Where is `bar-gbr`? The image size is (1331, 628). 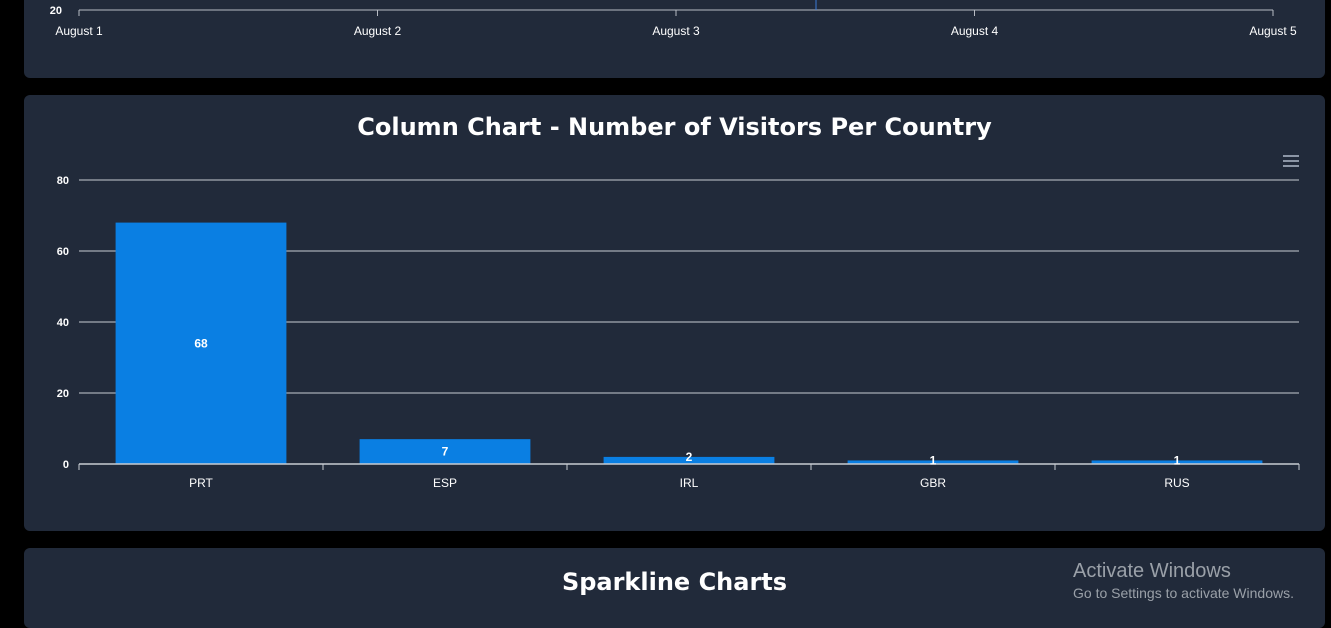
bar-gbr is located at coordinates (933, 462).